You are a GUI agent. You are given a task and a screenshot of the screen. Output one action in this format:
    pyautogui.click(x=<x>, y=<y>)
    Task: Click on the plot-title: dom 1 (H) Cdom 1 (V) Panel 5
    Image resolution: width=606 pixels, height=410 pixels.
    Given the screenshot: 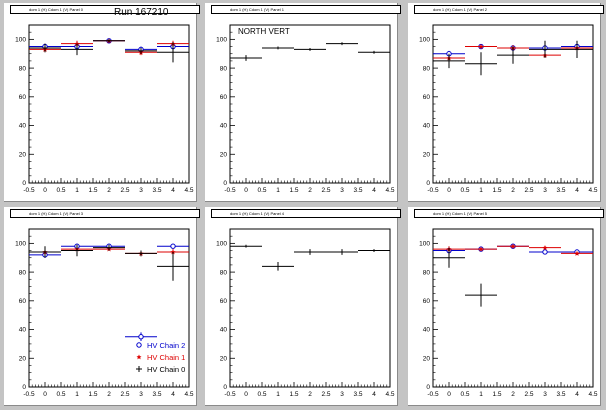 What is the action you would take?
    pyautogui.click(x=509, y=213)
    